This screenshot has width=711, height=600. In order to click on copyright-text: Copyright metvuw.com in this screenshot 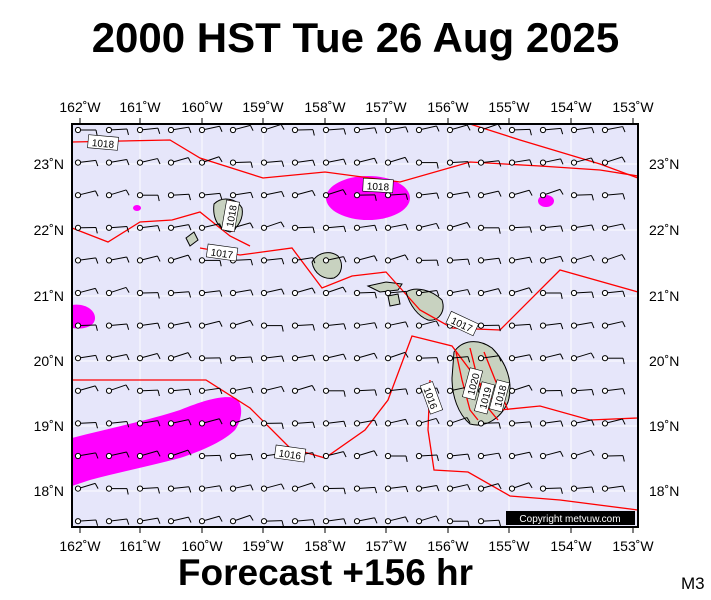, I will do `click(569, 519)`.